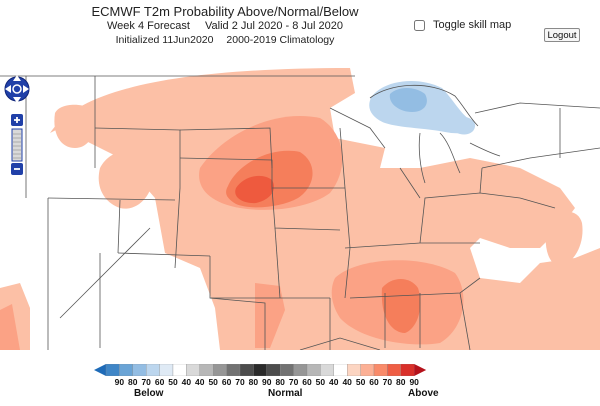 The image size is (600, 406). Describe the element at coordinates (17, 100) in the screenshot. I see `pan-down-icon` at that location.